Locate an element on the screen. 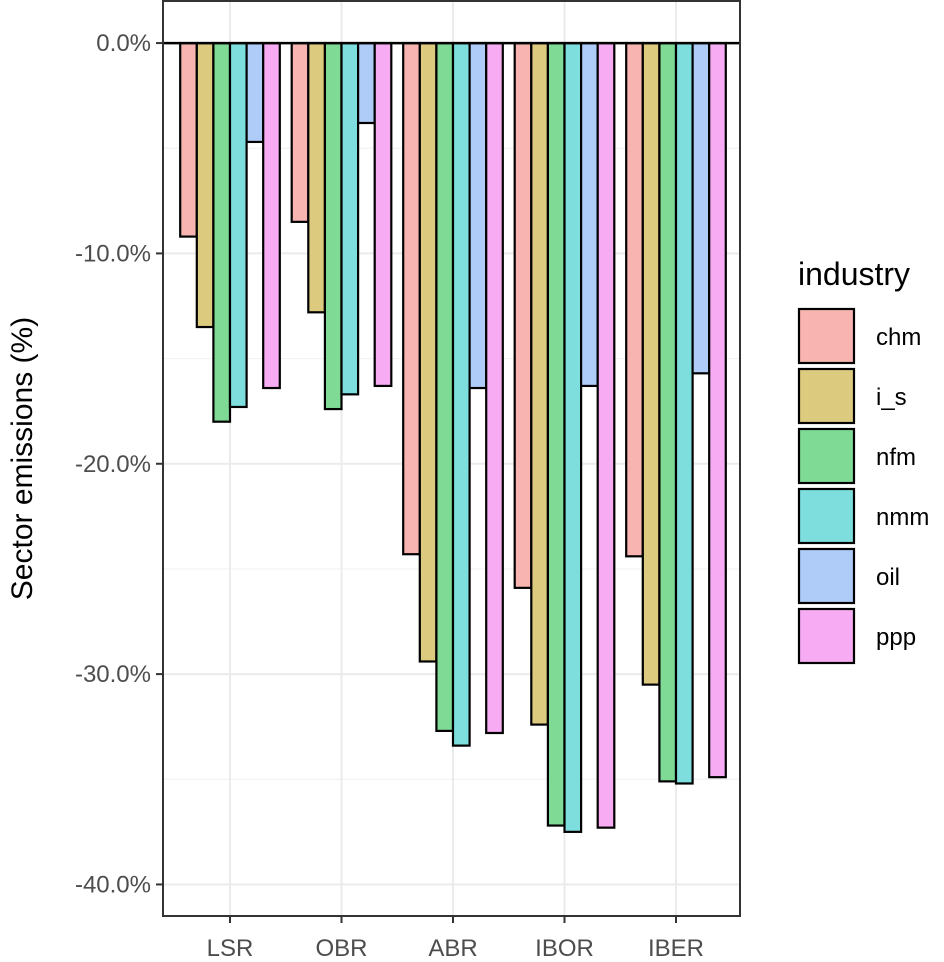  x-tick-label: ABR is located at coordinates (452, 948).